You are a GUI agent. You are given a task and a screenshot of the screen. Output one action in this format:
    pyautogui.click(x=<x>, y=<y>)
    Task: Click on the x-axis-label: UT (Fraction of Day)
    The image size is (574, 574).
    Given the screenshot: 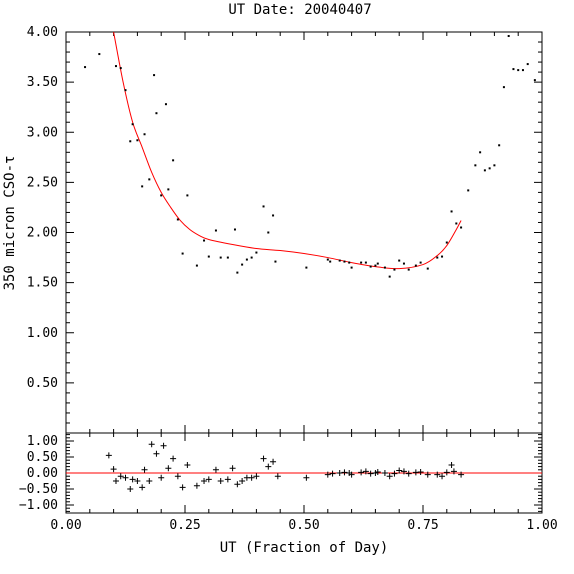 What is the action you would take?
    pyautogui.click(x=304, y=548)
    